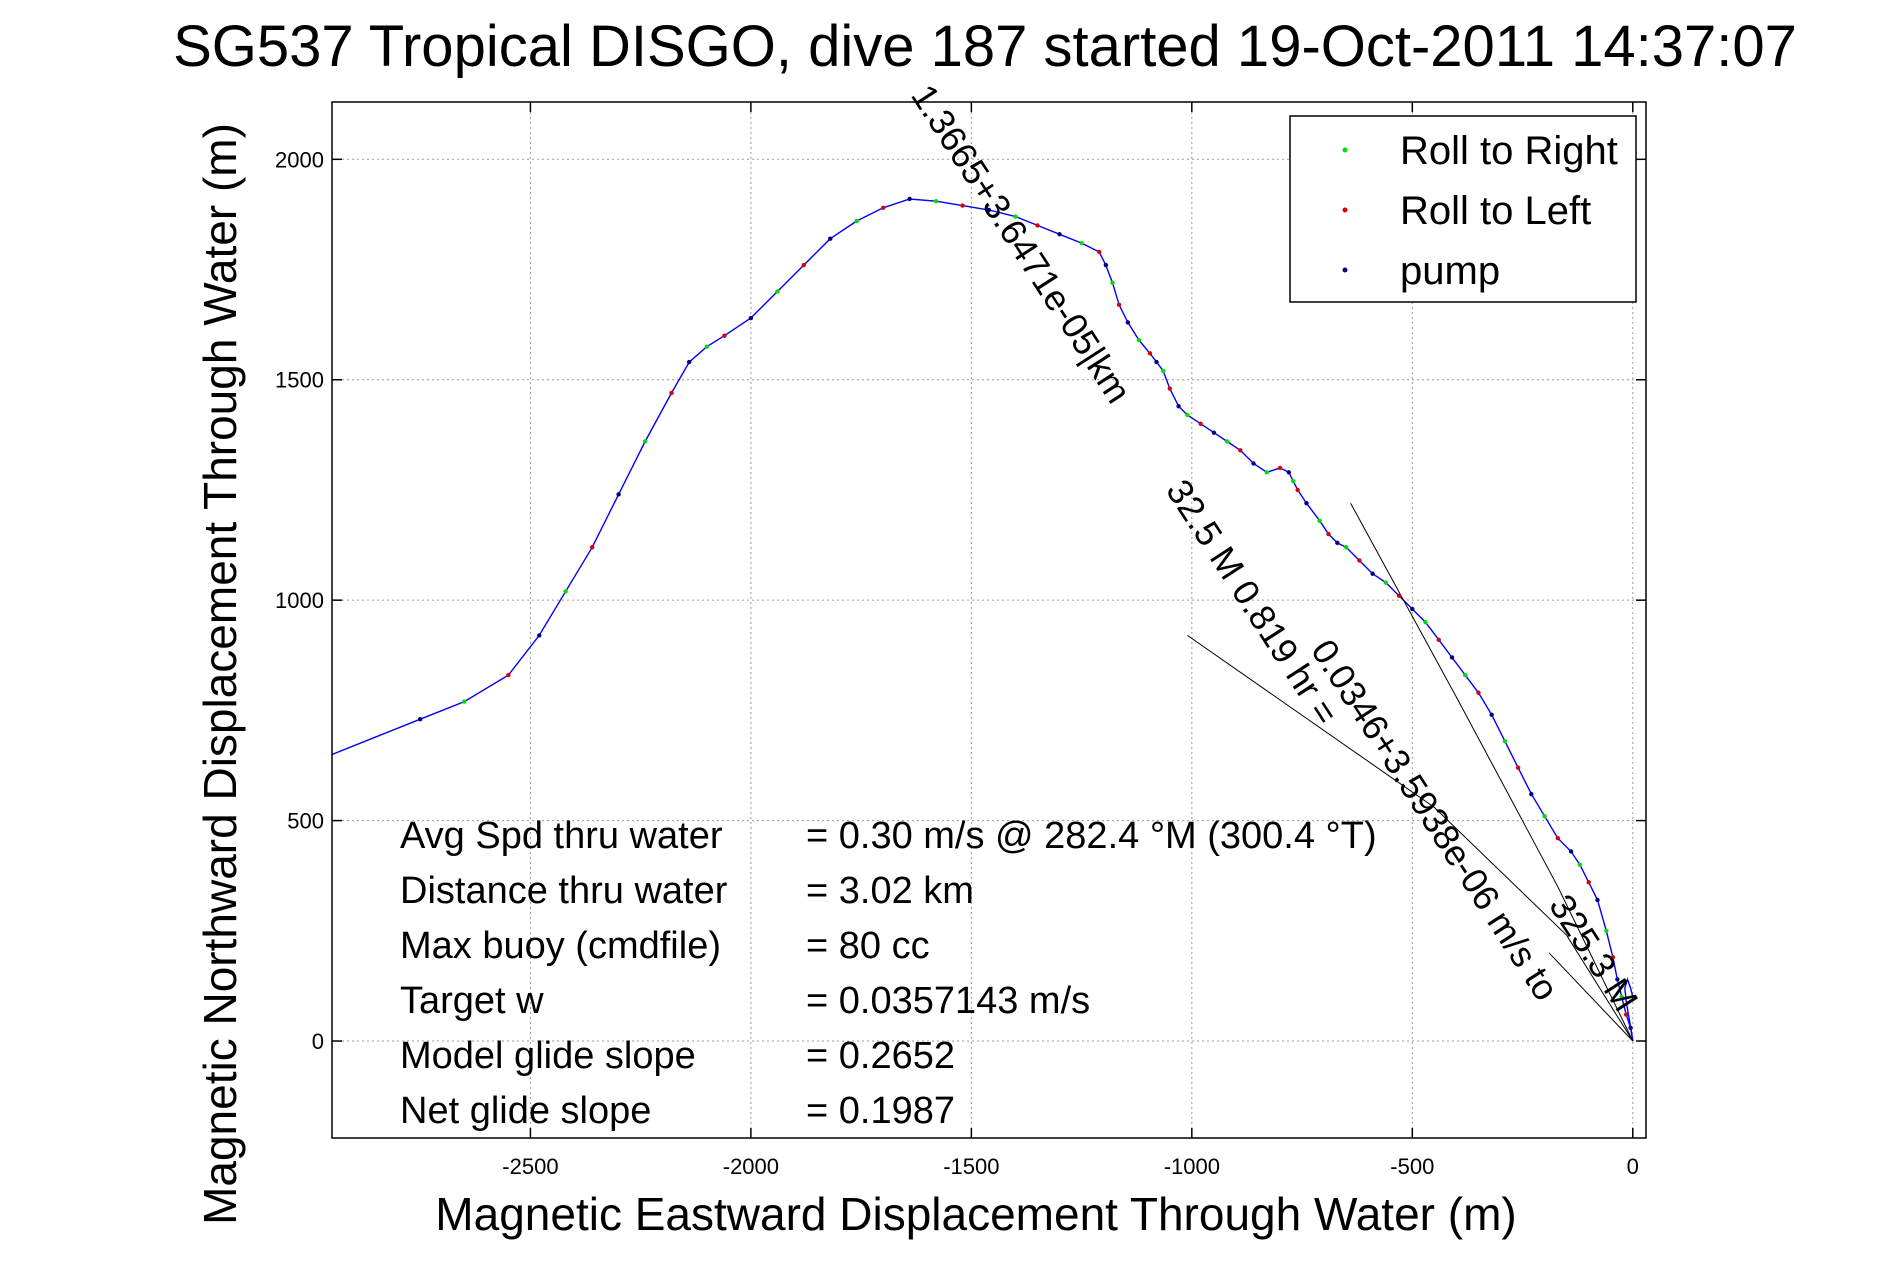 This screenshot has width=1891, height=1262. I want to click on y-tick-labels: 0 500 1000 1500 2000, so click(299, 600).